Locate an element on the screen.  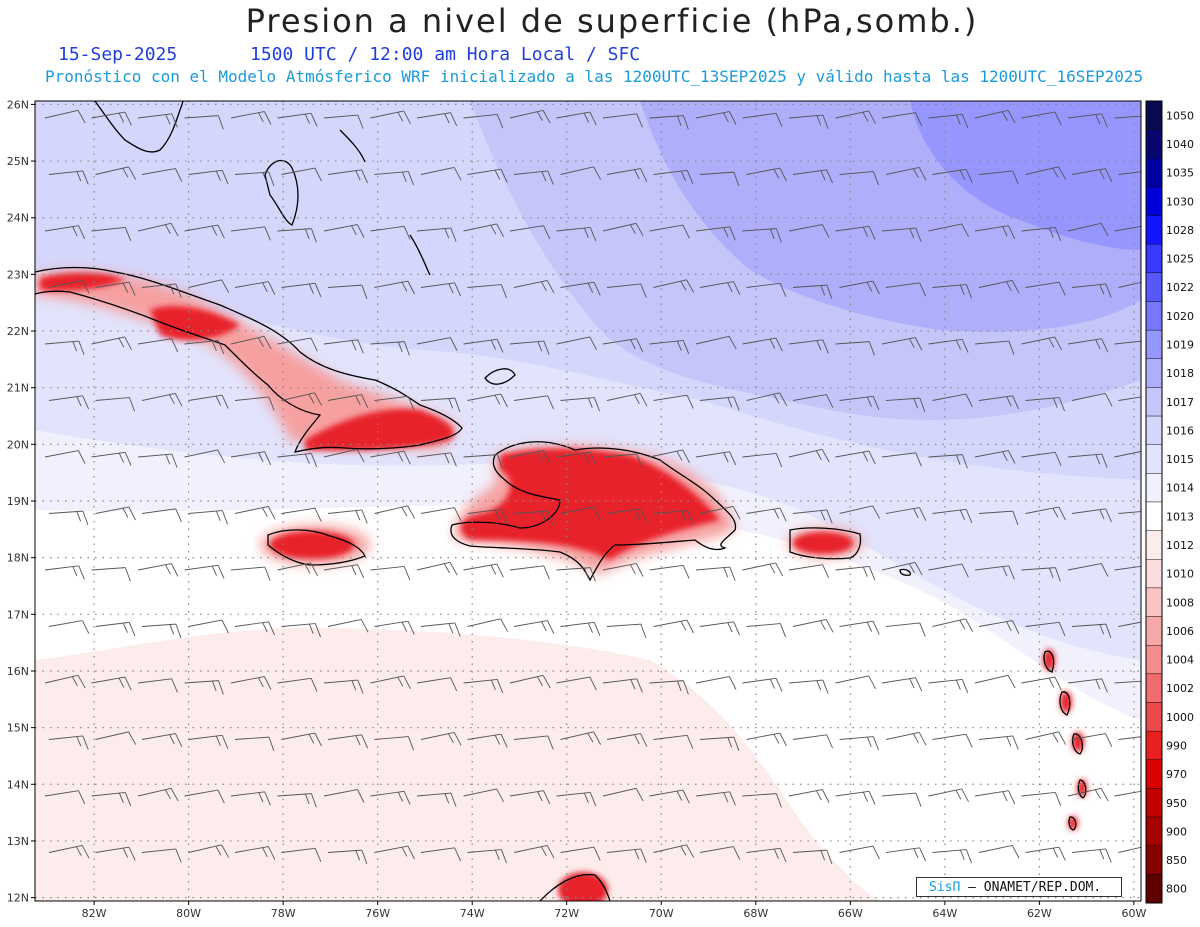
latitude-label: 23N is located at coordinates (18, 274).